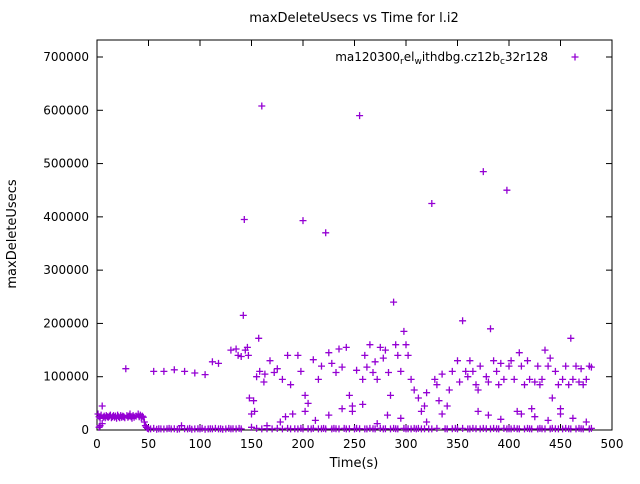  What do you see at coordinates (251, 444) in the screenshot?
I see `x-tick-label: 150` at bounding box center [251, 444].